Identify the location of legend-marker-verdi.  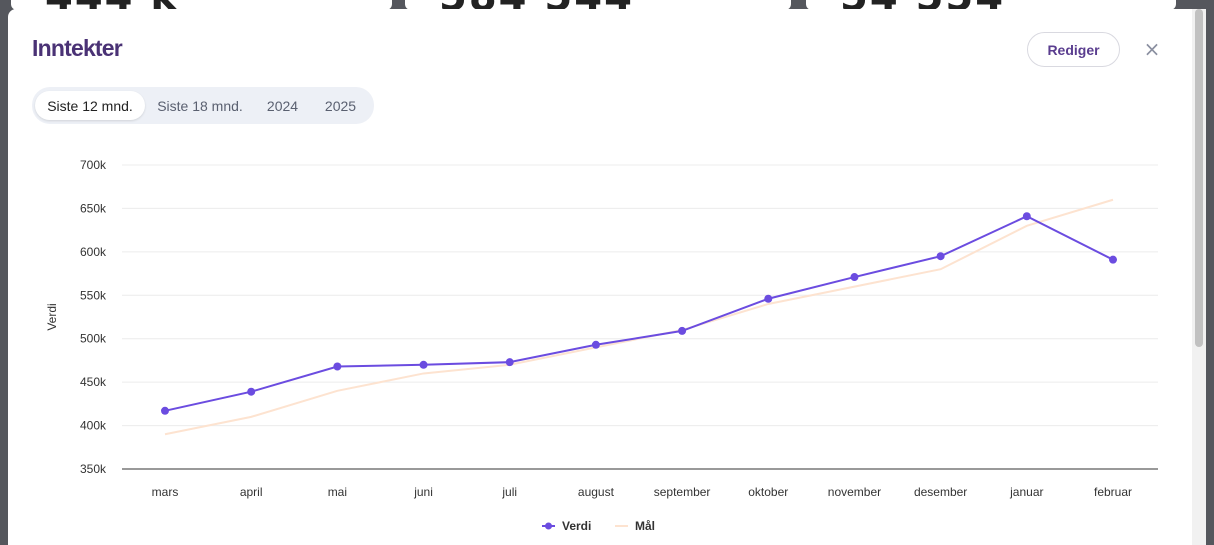
(548, 526).